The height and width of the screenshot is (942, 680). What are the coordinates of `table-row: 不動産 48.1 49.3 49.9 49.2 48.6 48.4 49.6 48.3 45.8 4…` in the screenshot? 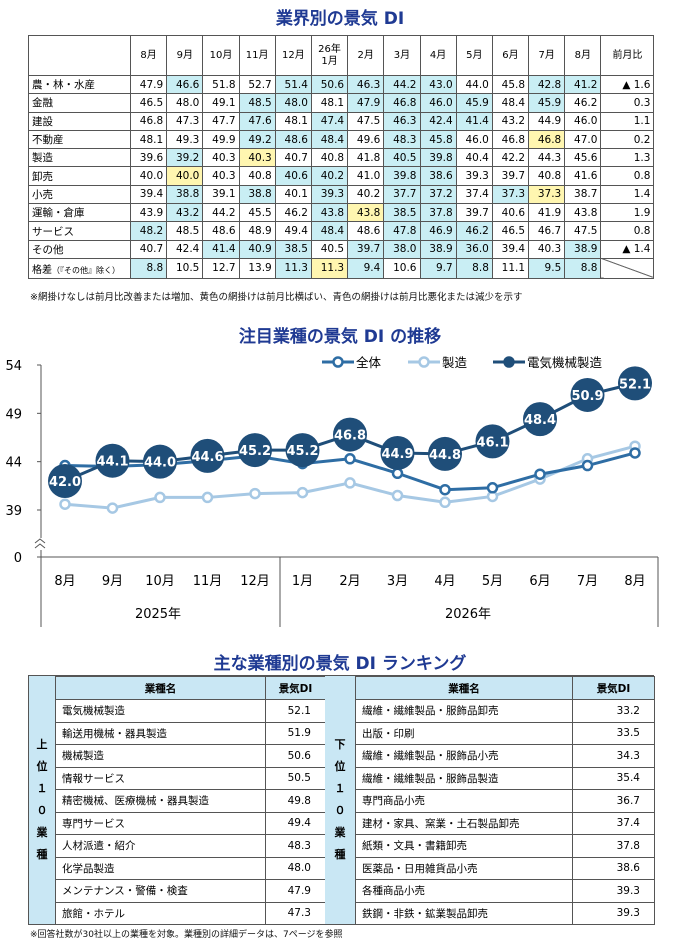 It's located at (341, 139).